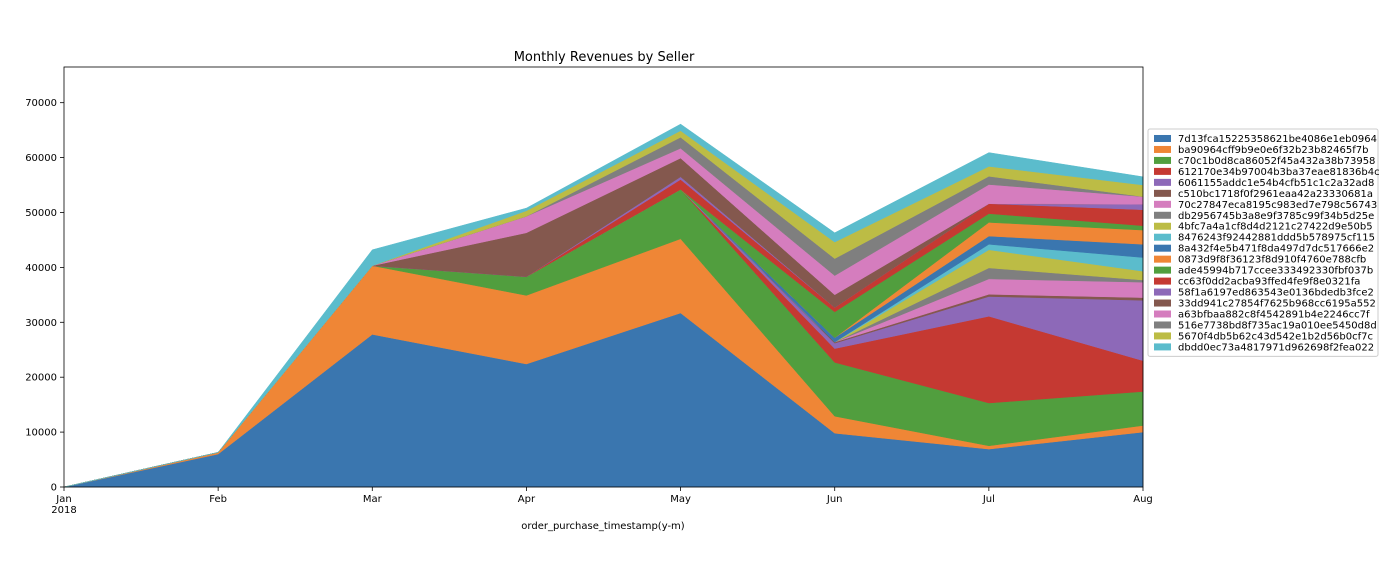 The image size is (1392, 562). I want to click on x-tick-label: Aug, so click(1143, 499).